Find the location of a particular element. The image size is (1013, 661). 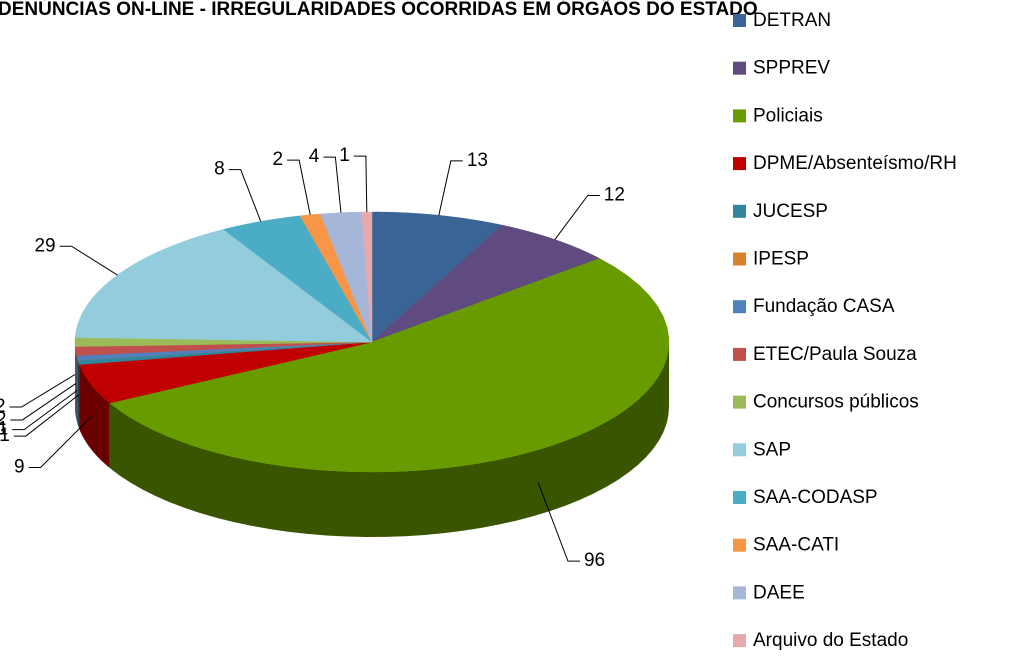

legend-label: SAA-CODASP is located at coordinates (815, 497).